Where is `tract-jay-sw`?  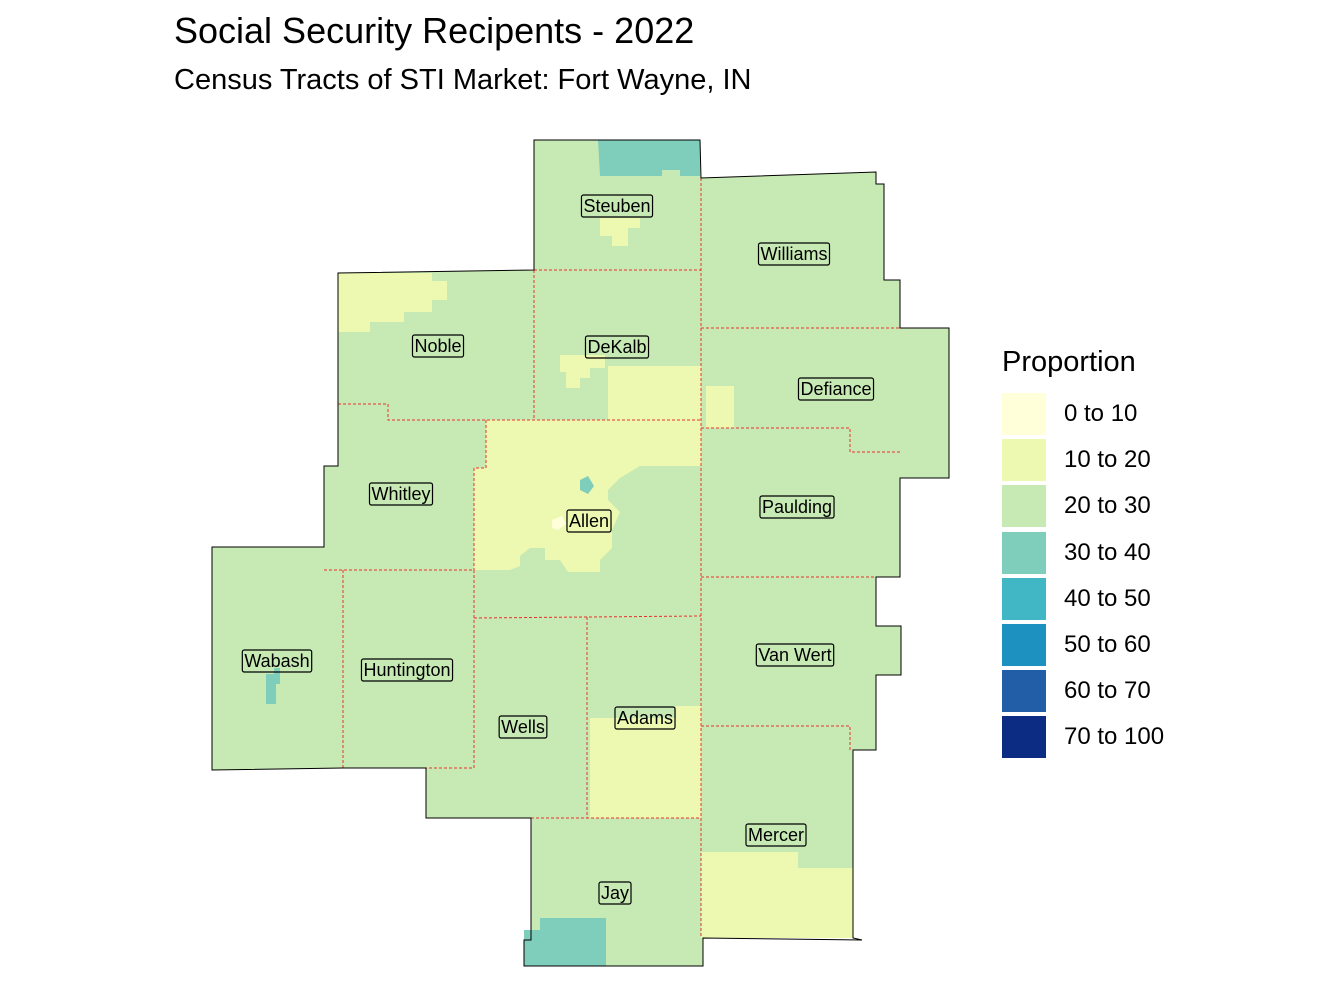
tract-jay-sw is located at coordinates (565, 942).